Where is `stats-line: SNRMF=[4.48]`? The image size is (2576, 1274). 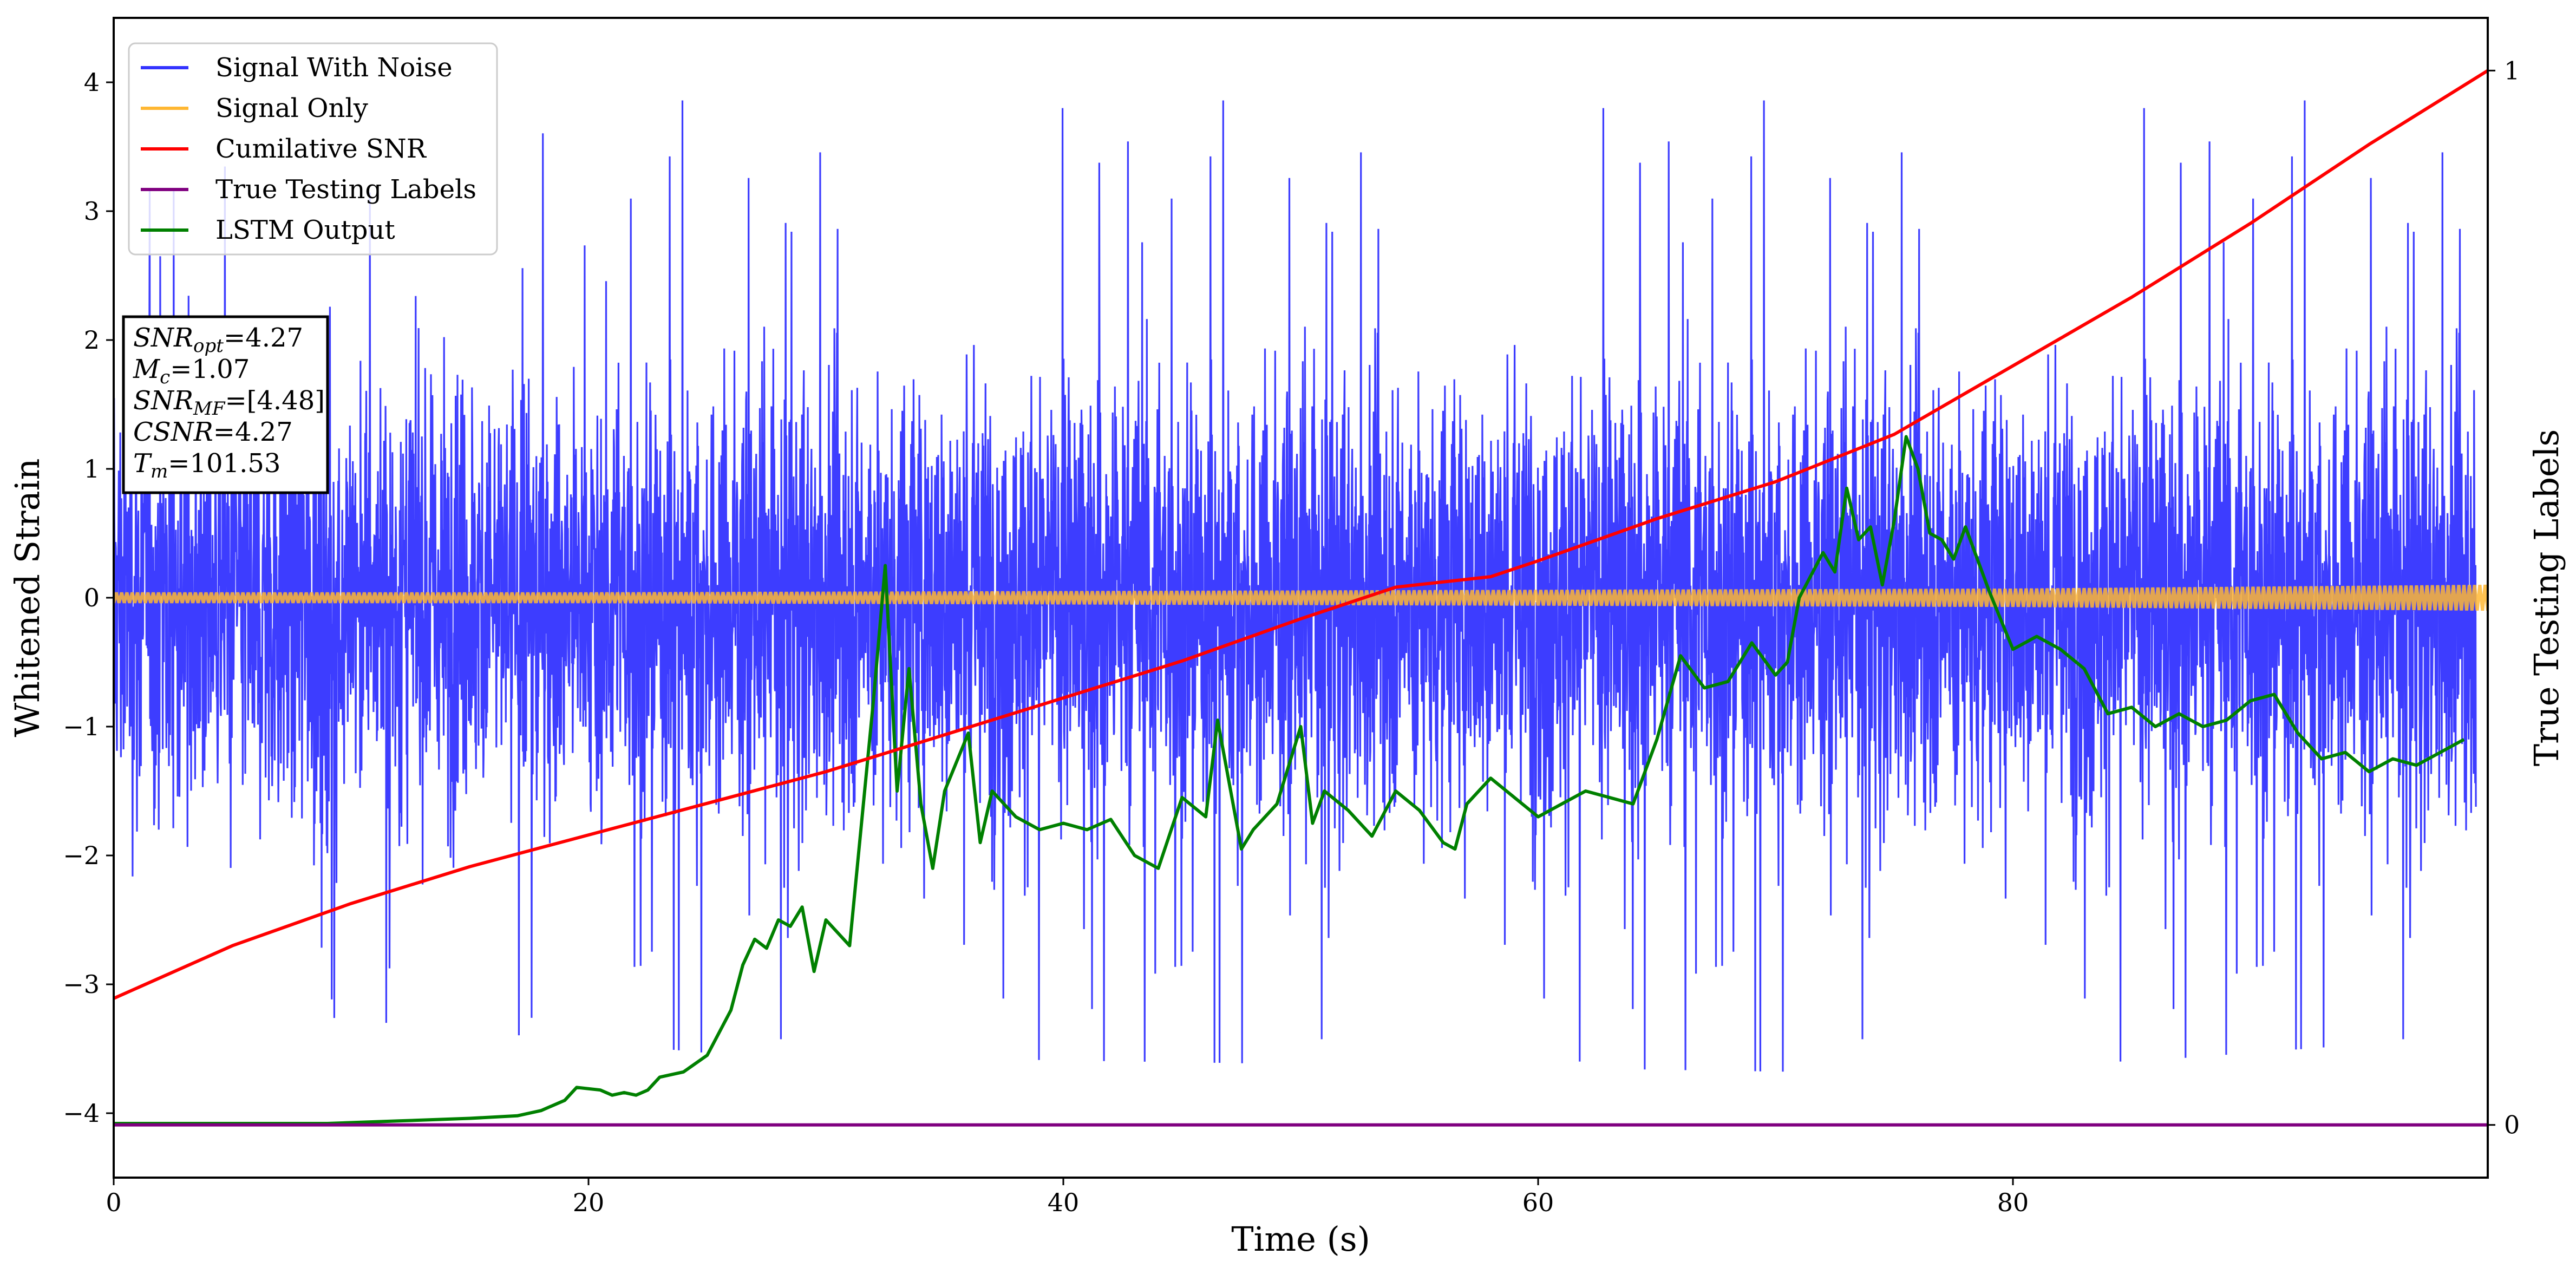 stats-line: SNRMF=[4.48] is located at coordinates (229, 403).